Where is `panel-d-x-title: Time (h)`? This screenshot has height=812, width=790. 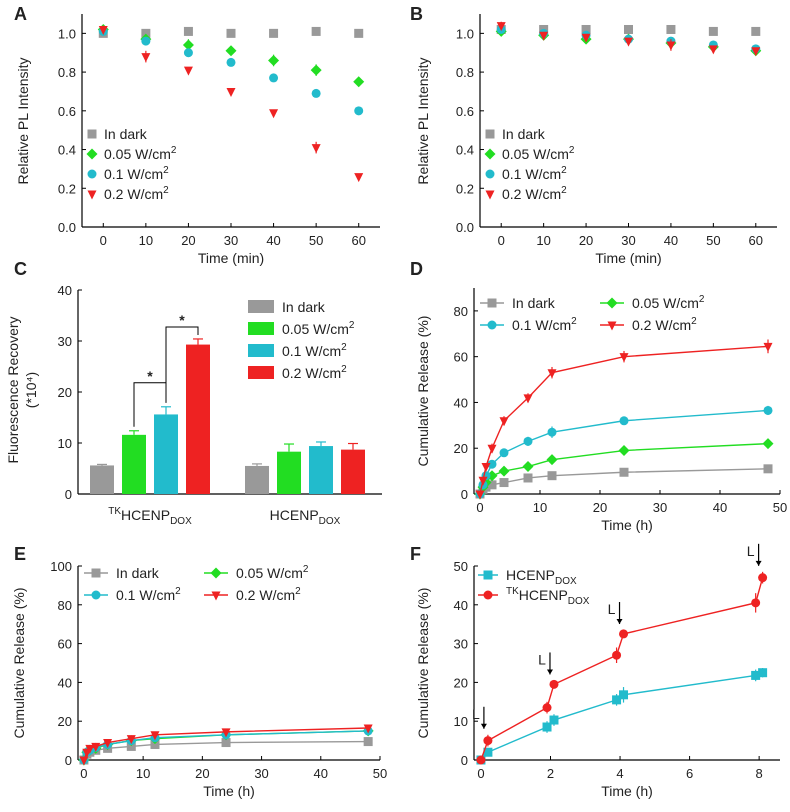 panel-d-x-title: Time (h) is located at coordinates (627, 525).